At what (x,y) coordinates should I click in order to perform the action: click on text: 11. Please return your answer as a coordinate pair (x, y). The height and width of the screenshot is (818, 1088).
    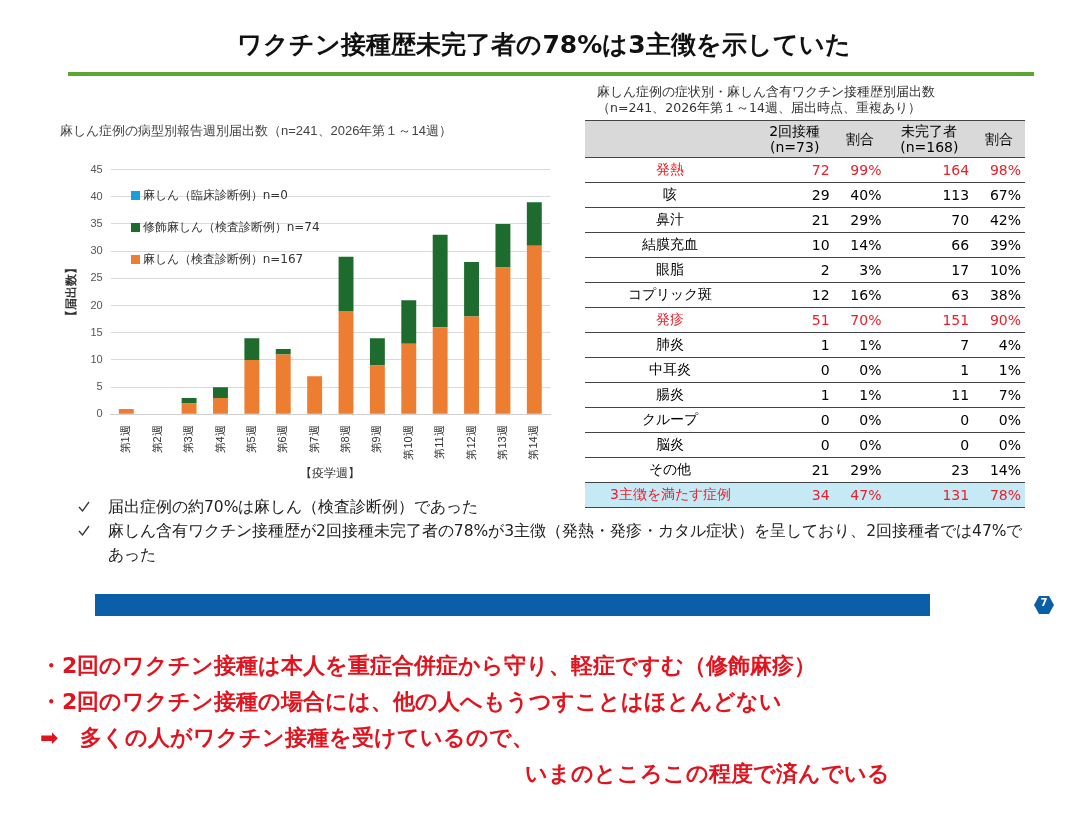
    Looking at the image, I should click on (960, 395).